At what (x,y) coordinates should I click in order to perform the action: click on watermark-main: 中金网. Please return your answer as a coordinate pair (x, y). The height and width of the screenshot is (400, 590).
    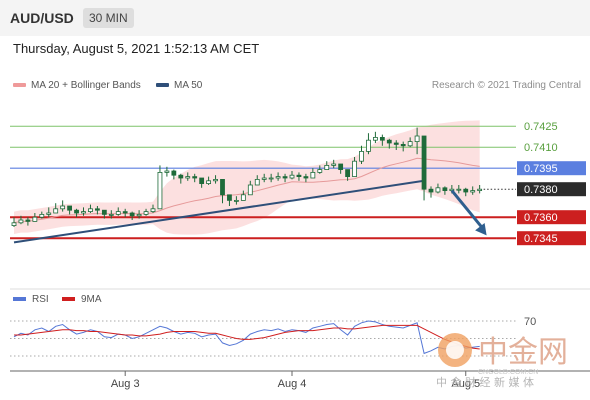
    Looking at the image, I should click on (523, 352).